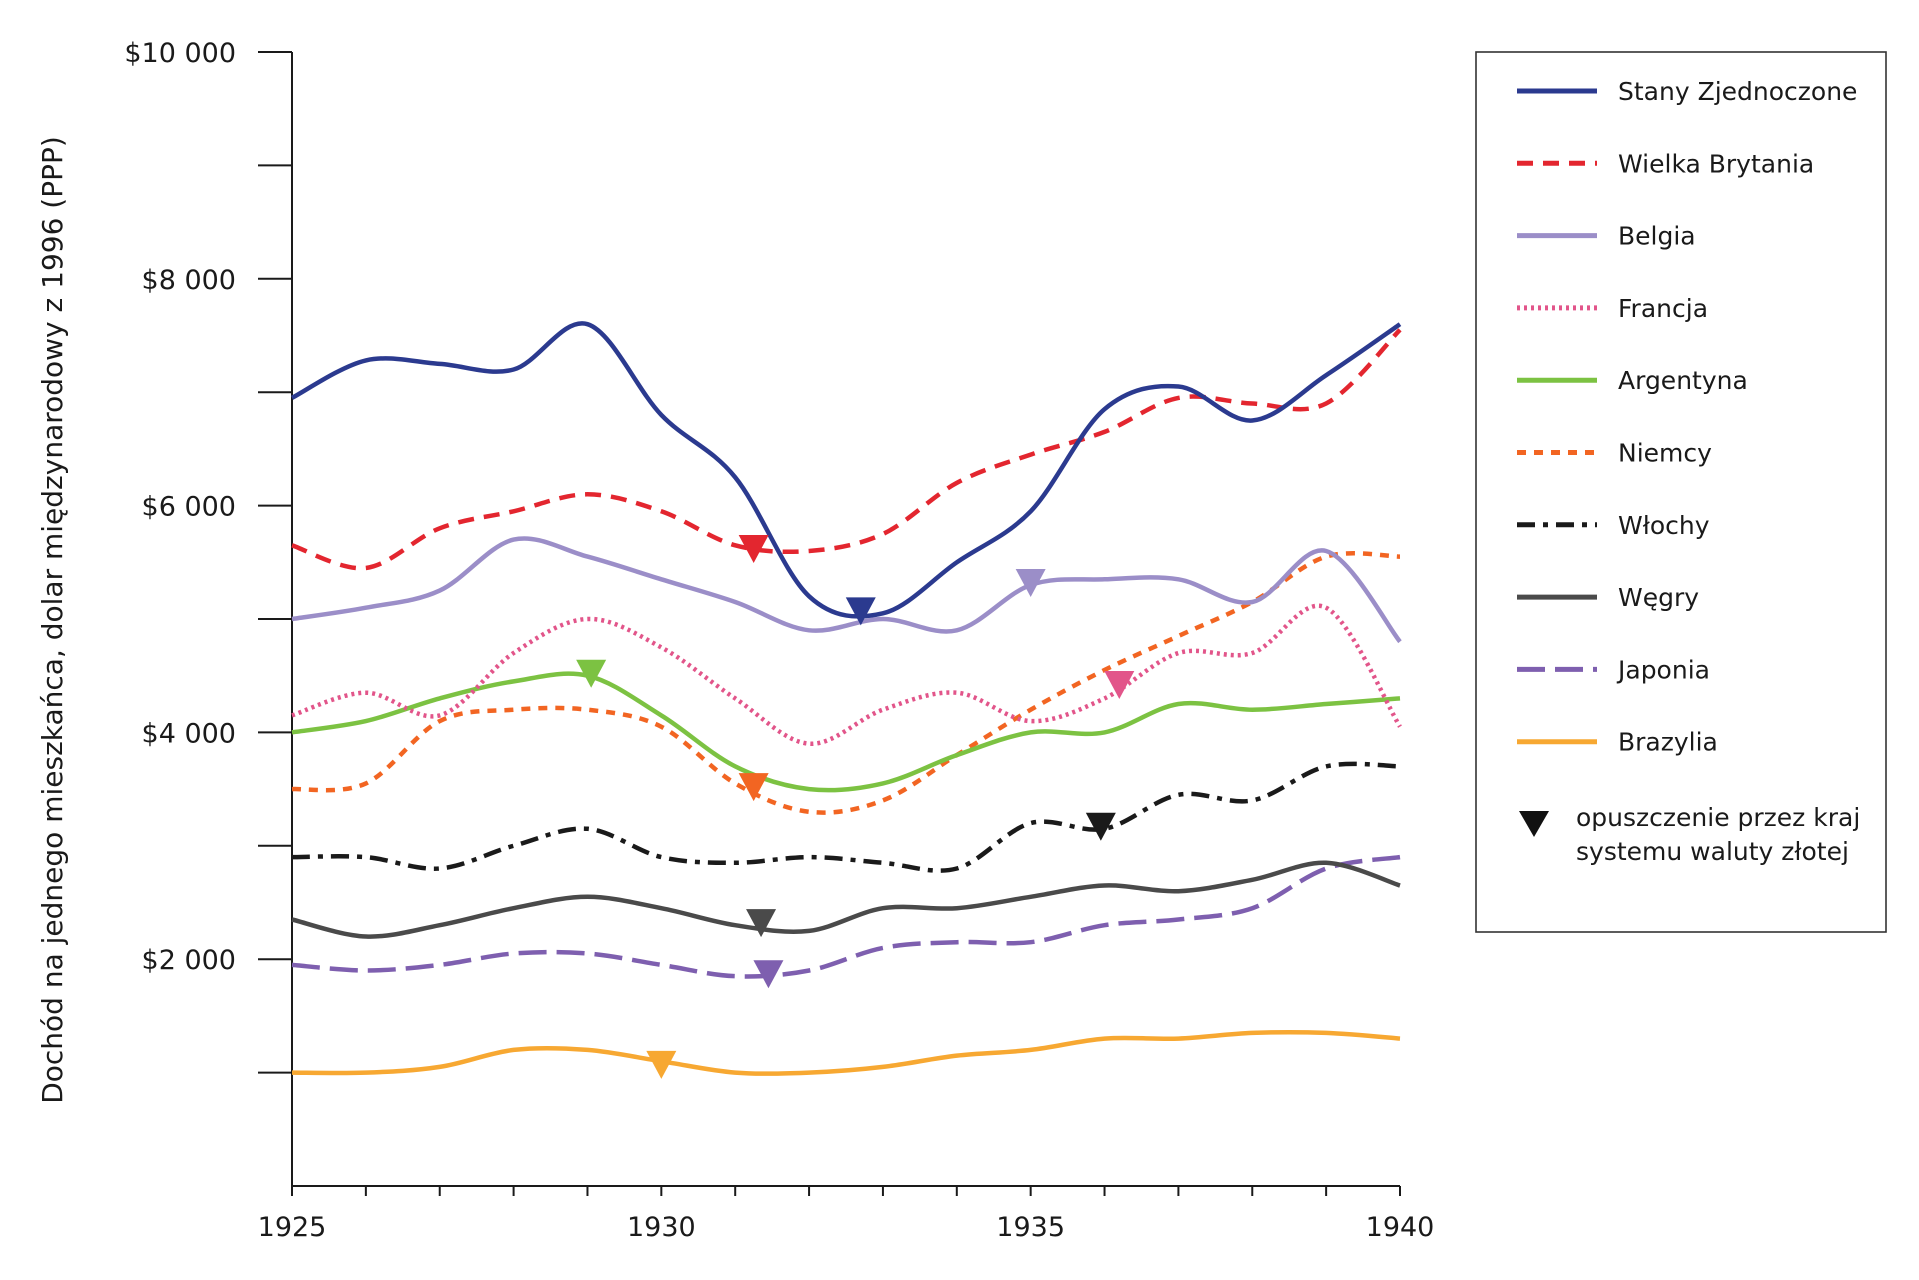  I want to click on marker-uk, so click(753, 548).